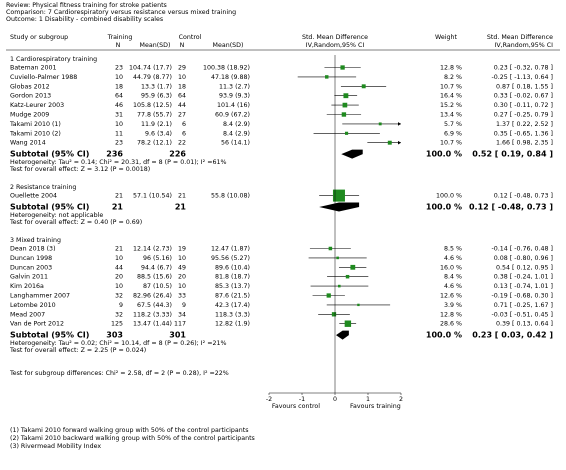 The width and height of the screenshot is (566, 470). What do you see at coordinates (524, 45) in the screenshot?
I see `column-header: IV,Random,95% CI` at bounding box center [524, 45].